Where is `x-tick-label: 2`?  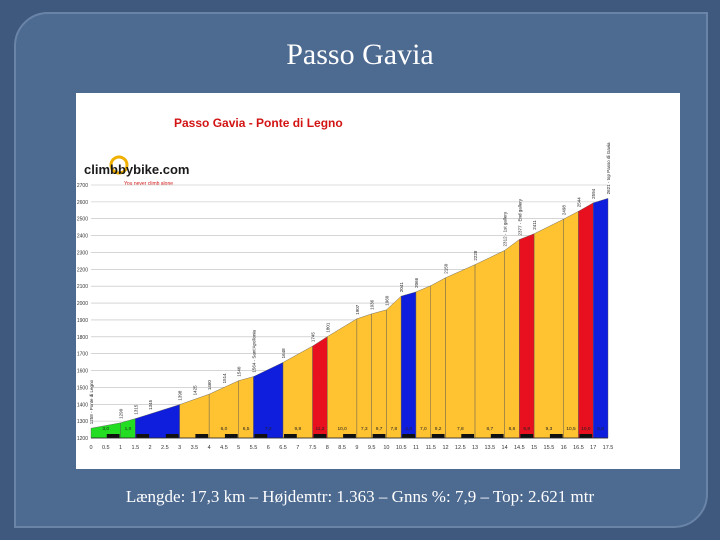 x-tick-label: 2 is located at coordinates (150, 448).